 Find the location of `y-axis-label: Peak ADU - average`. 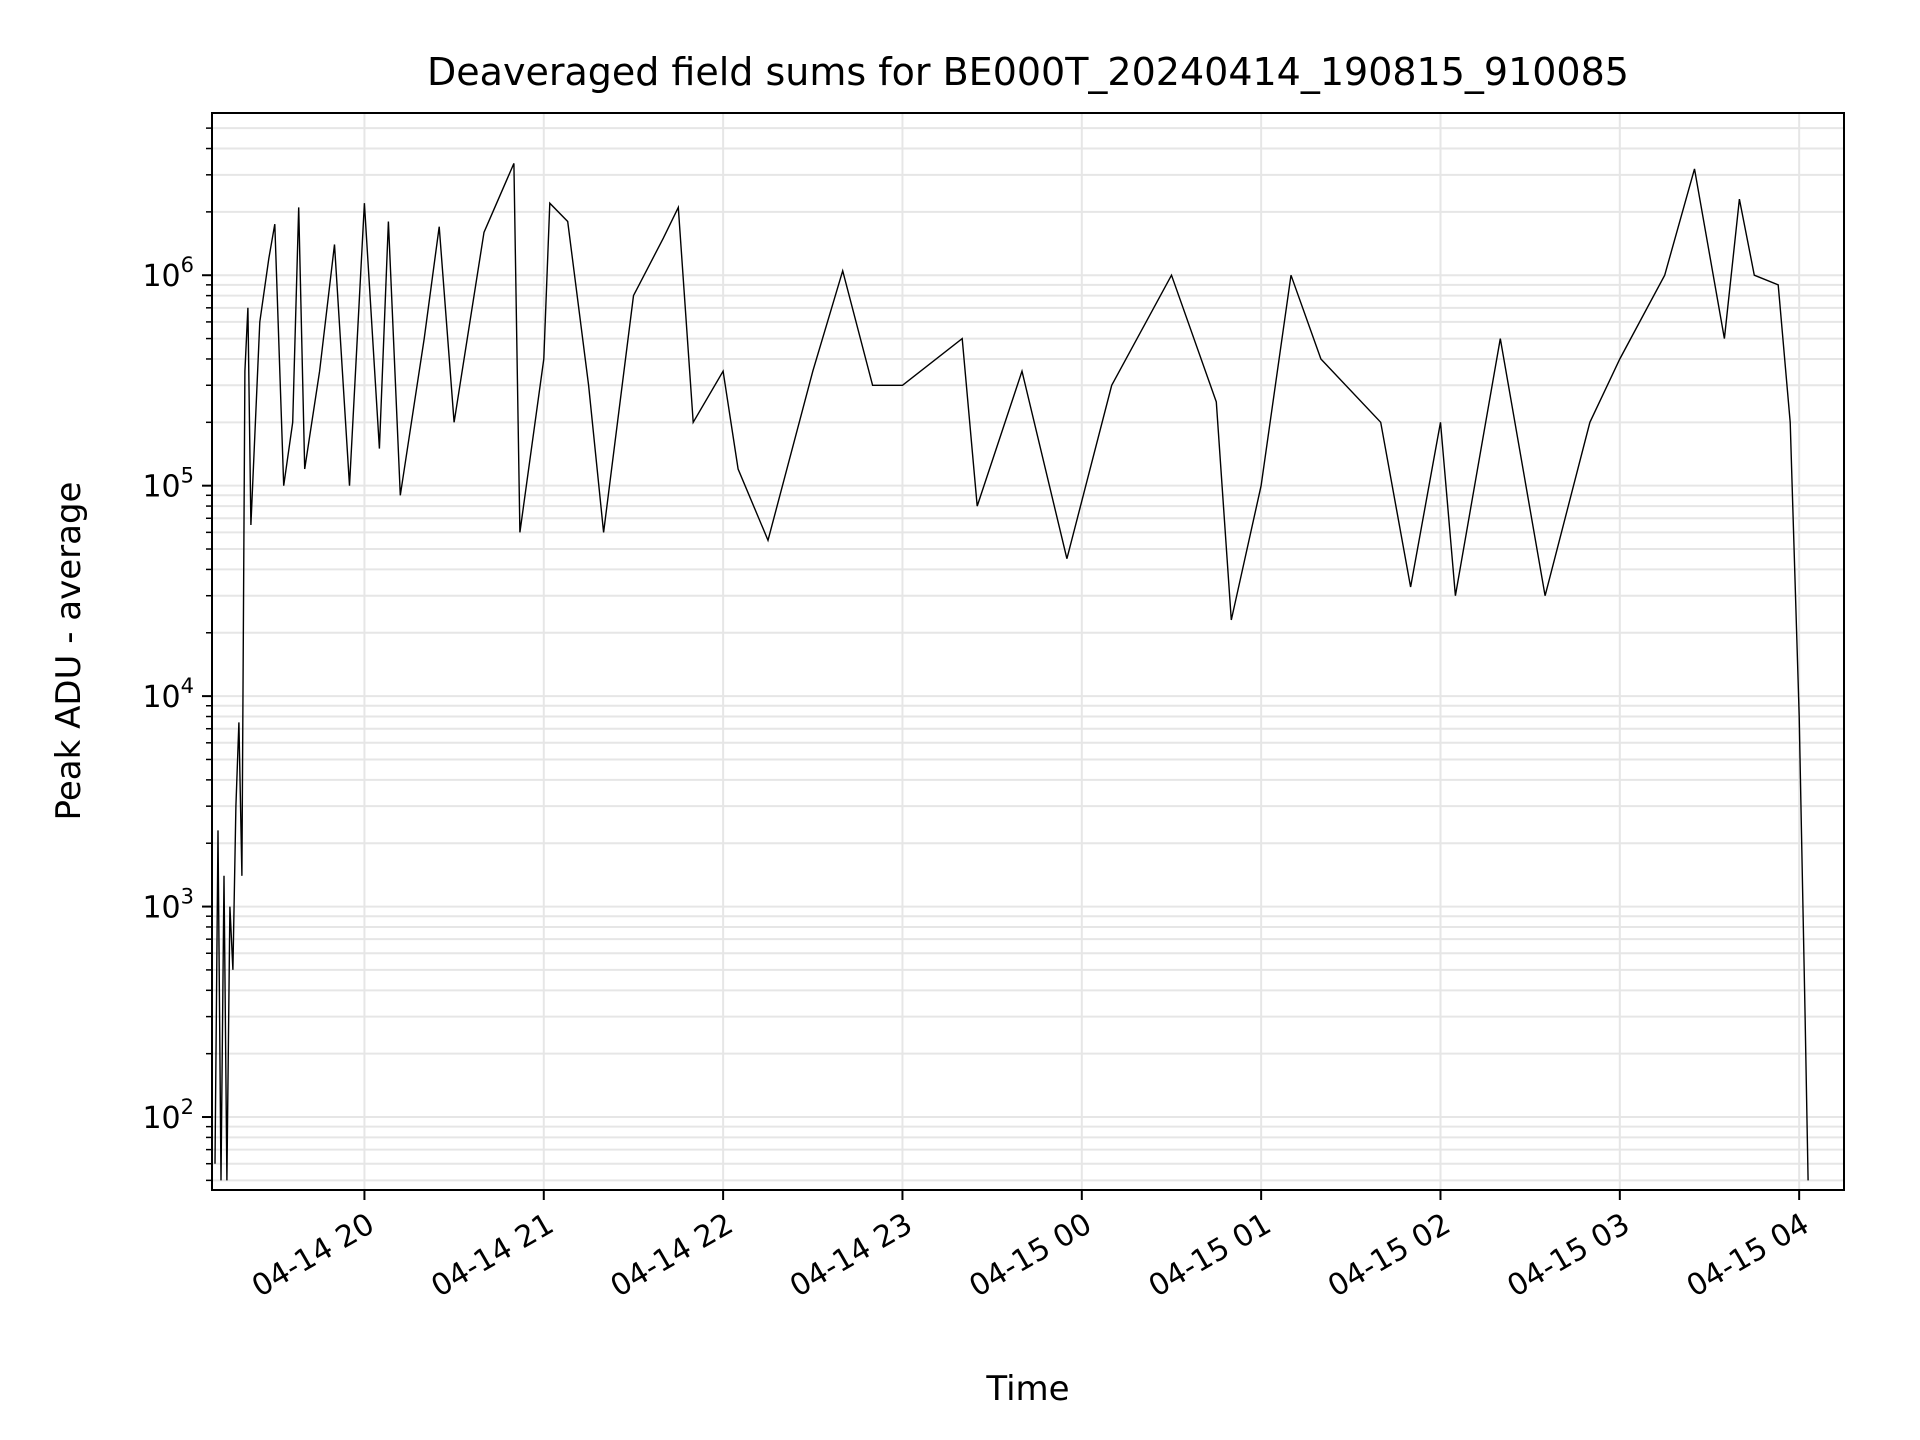

y-axis-label: Peak ADU - average is located at coordinates (69, 651).